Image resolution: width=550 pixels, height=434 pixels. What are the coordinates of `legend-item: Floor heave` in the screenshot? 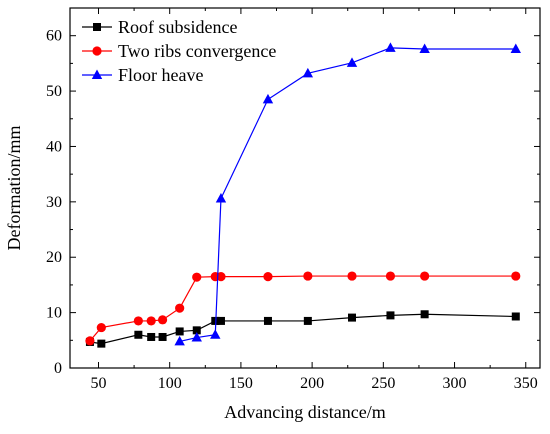 It's located at (142, 75).